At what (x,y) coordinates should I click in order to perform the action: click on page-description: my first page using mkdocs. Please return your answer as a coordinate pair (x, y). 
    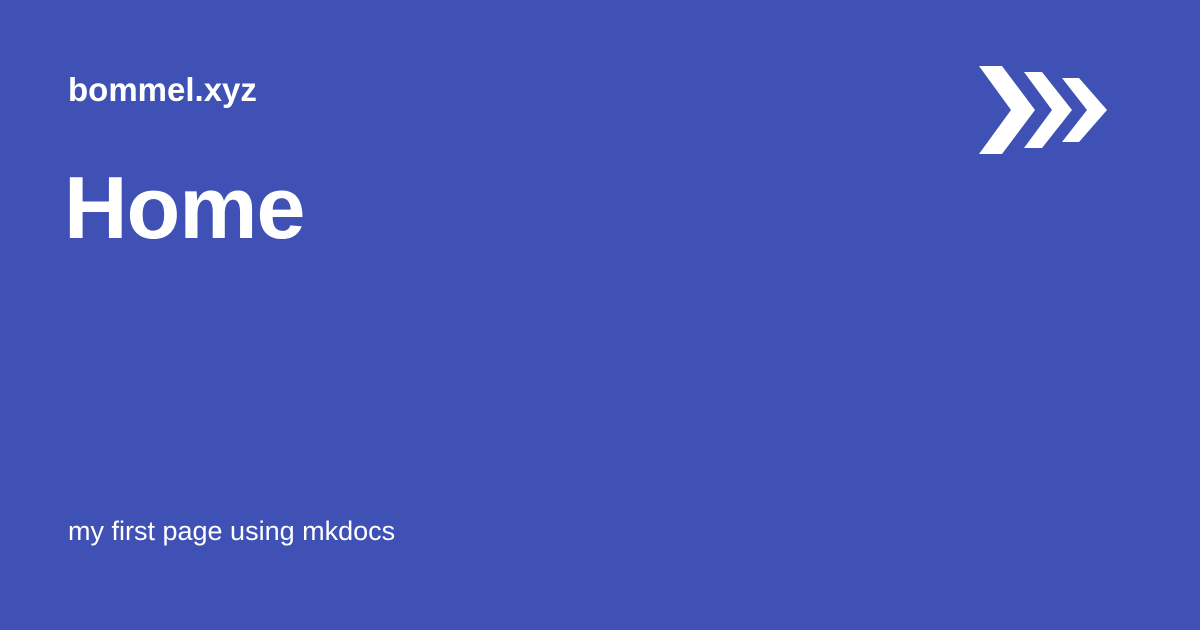
    Looking at the image, I should click on (232, 531).